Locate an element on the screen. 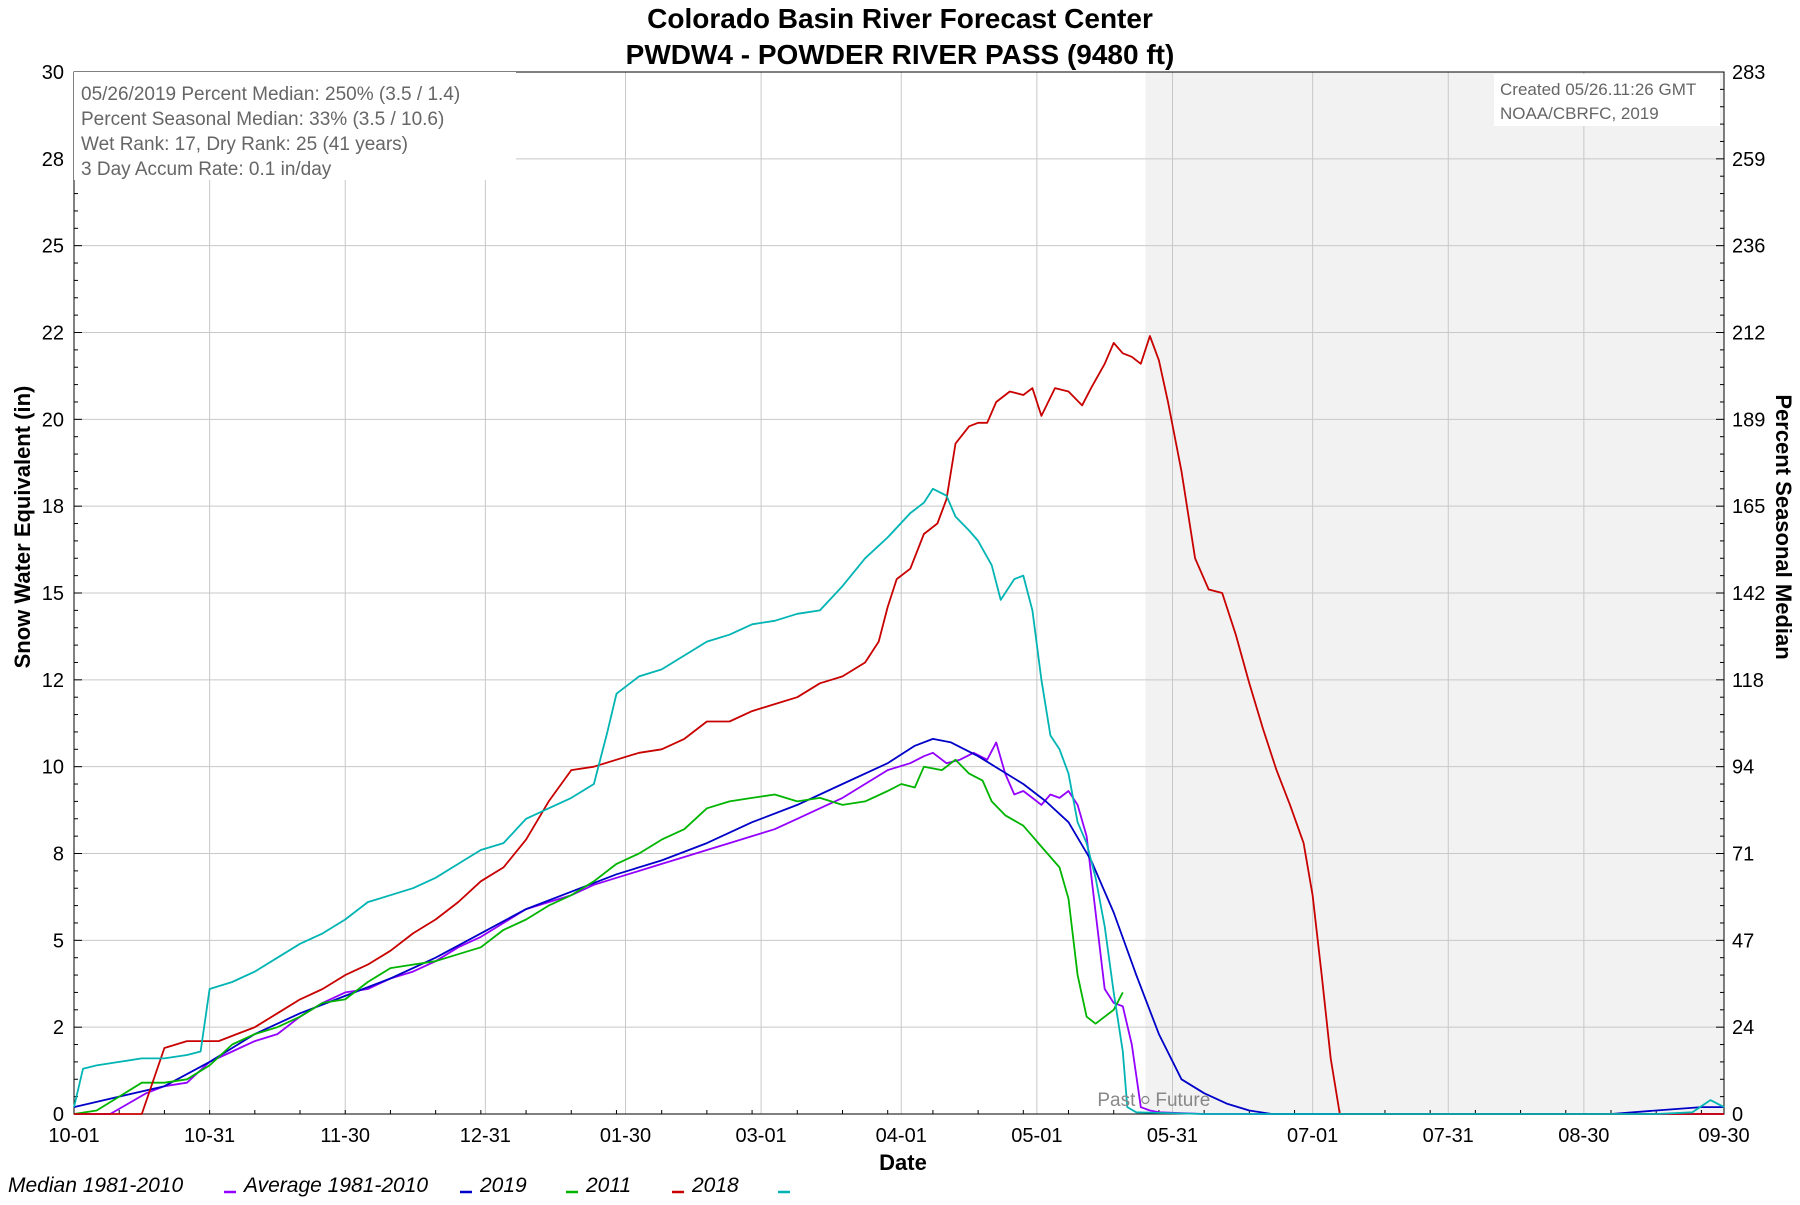 This screenshot has width=1800, height=1205. y2-tick-label: 142 is located at coordinates (1748, 594).